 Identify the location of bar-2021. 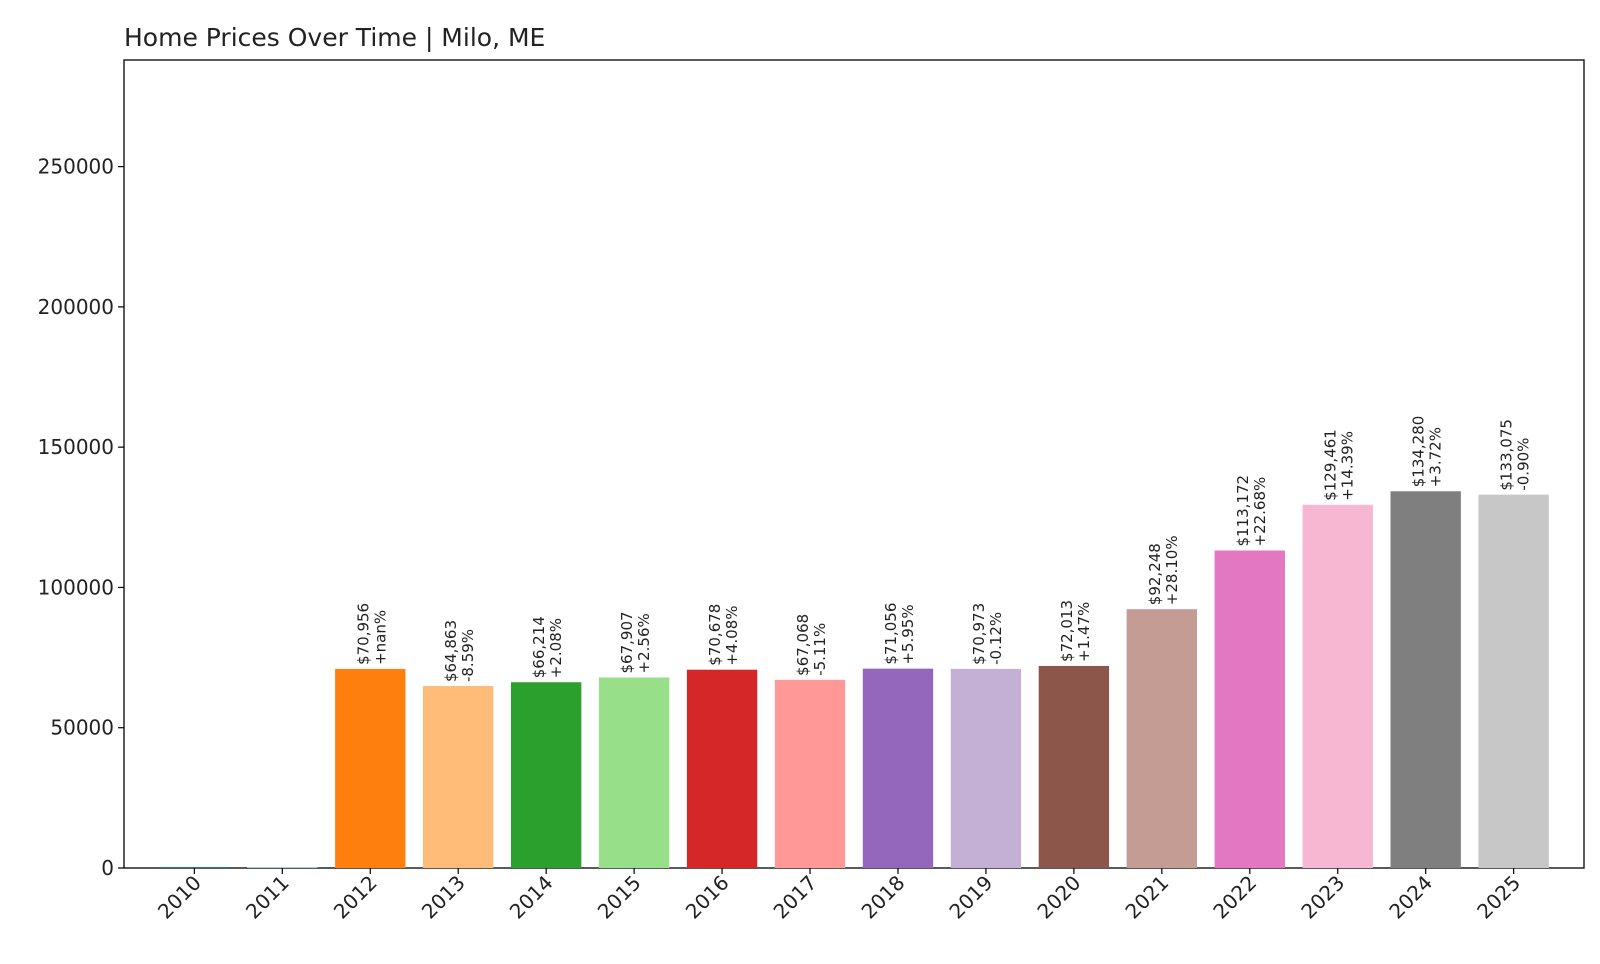
(1162, 738).